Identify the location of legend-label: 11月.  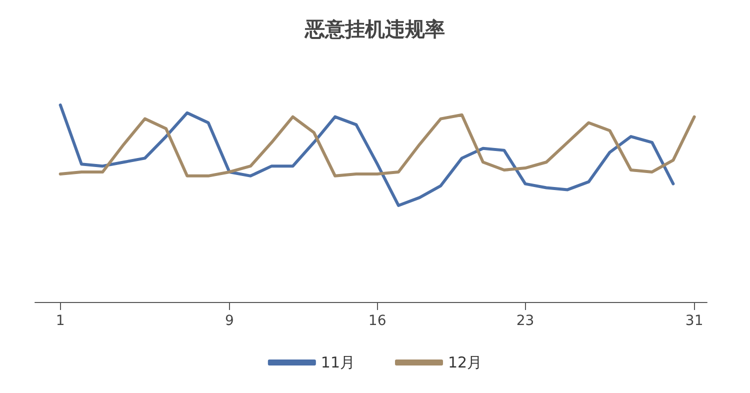
(338, 363).